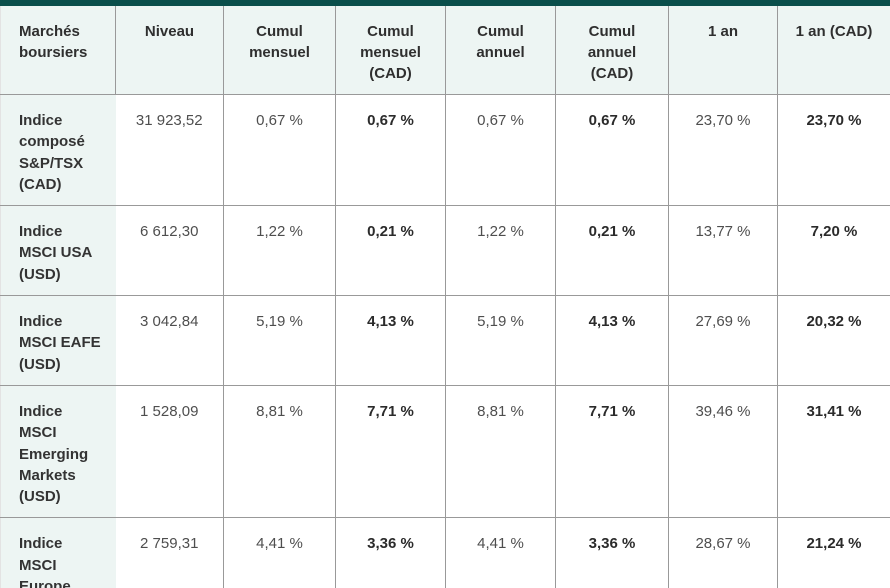 The height and width of the screenshot is (588, 890). I want to click on value-cell: 21,24 %, so click(833, 552).